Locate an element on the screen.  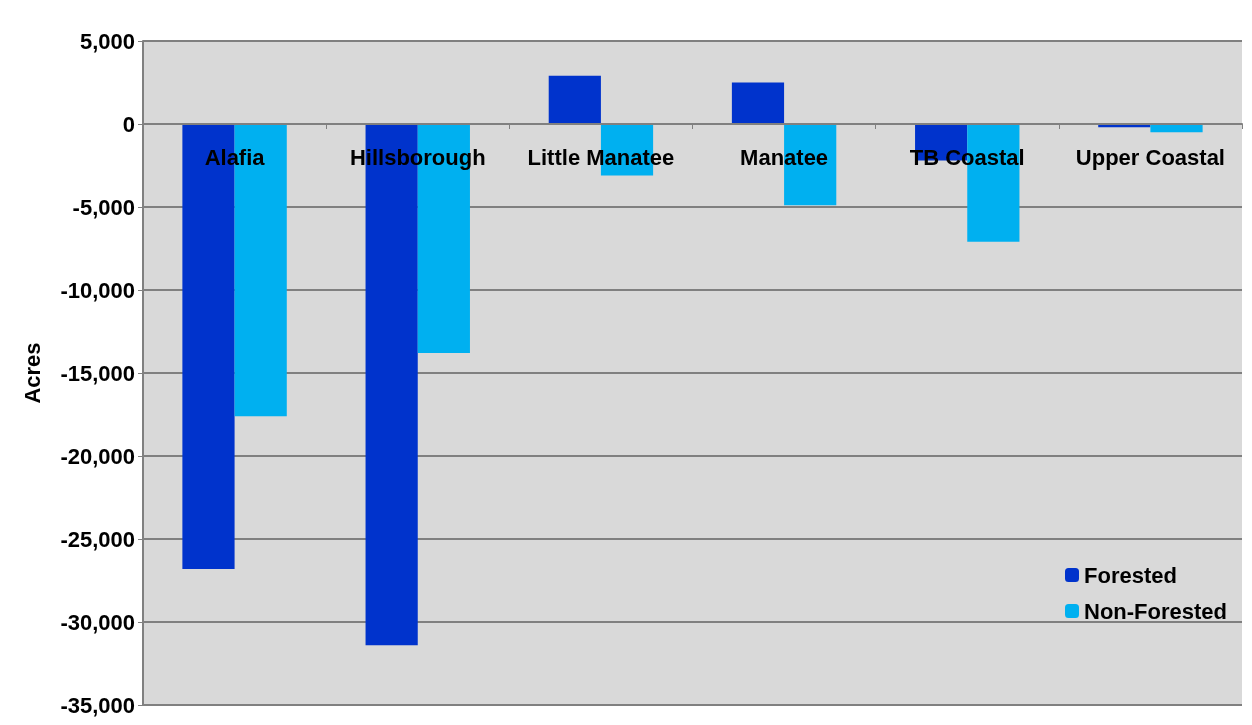
y-tick-label: -20,000 is located at coordinates (97, 456).